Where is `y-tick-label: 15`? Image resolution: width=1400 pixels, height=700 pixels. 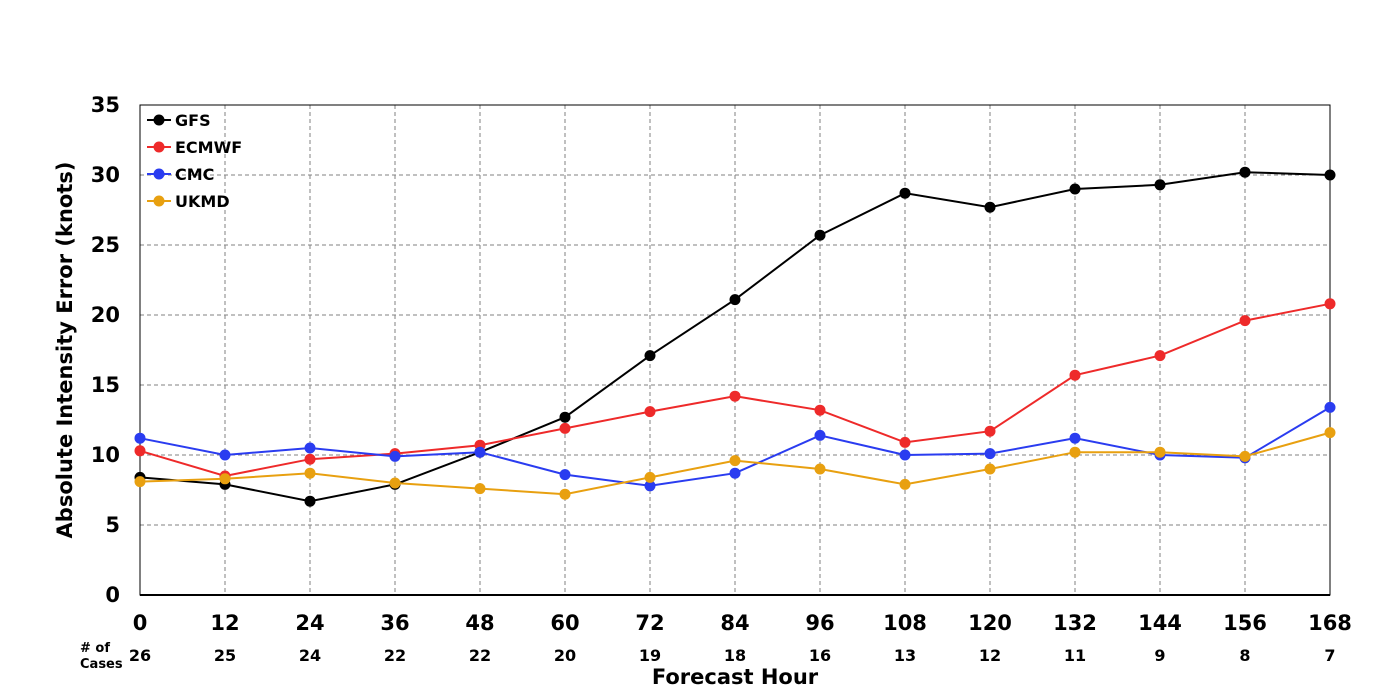
y-tick-label: 15 is located at coordinates (105, 385).